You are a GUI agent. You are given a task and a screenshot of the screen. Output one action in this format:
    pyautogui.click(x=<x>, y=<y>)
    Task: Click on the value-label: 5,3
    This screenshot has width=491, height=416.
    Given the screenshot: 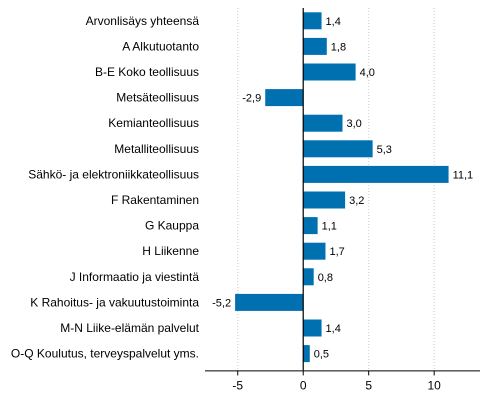 What is the action you would take?
    pyautogui.click(x=384, y=150)
    